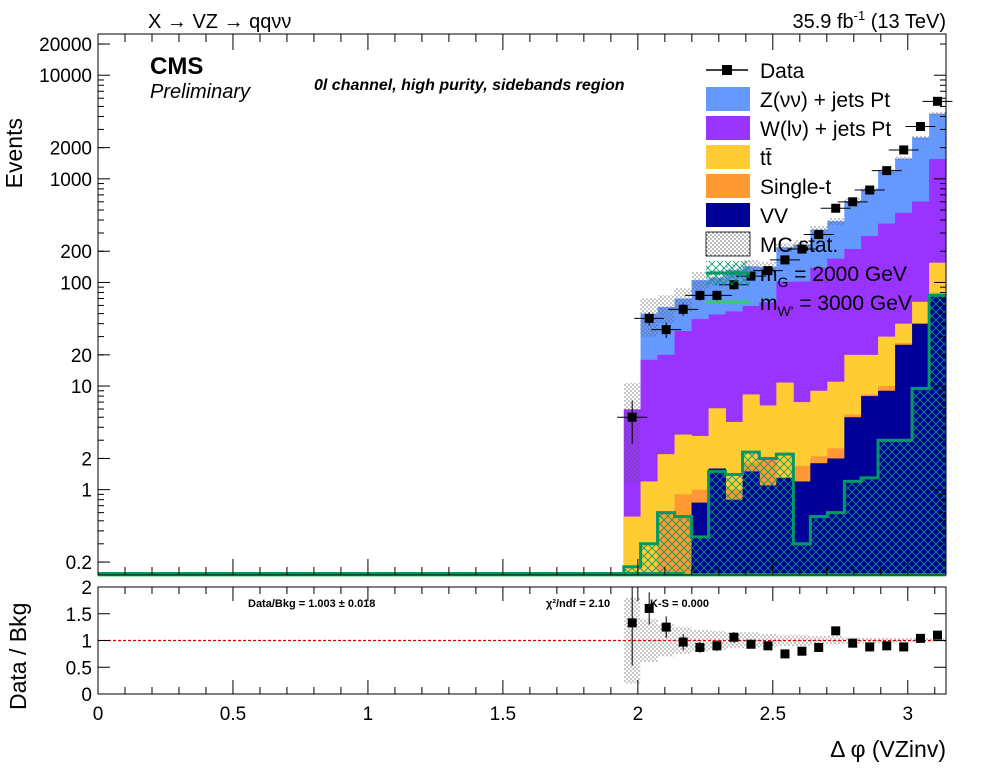 This screenshot has height=777, width=996. Describe the element at coordinates (825, 129) in the screenshot. I see `legend-label-wlv: W(lν) + jets Pt` at that location.